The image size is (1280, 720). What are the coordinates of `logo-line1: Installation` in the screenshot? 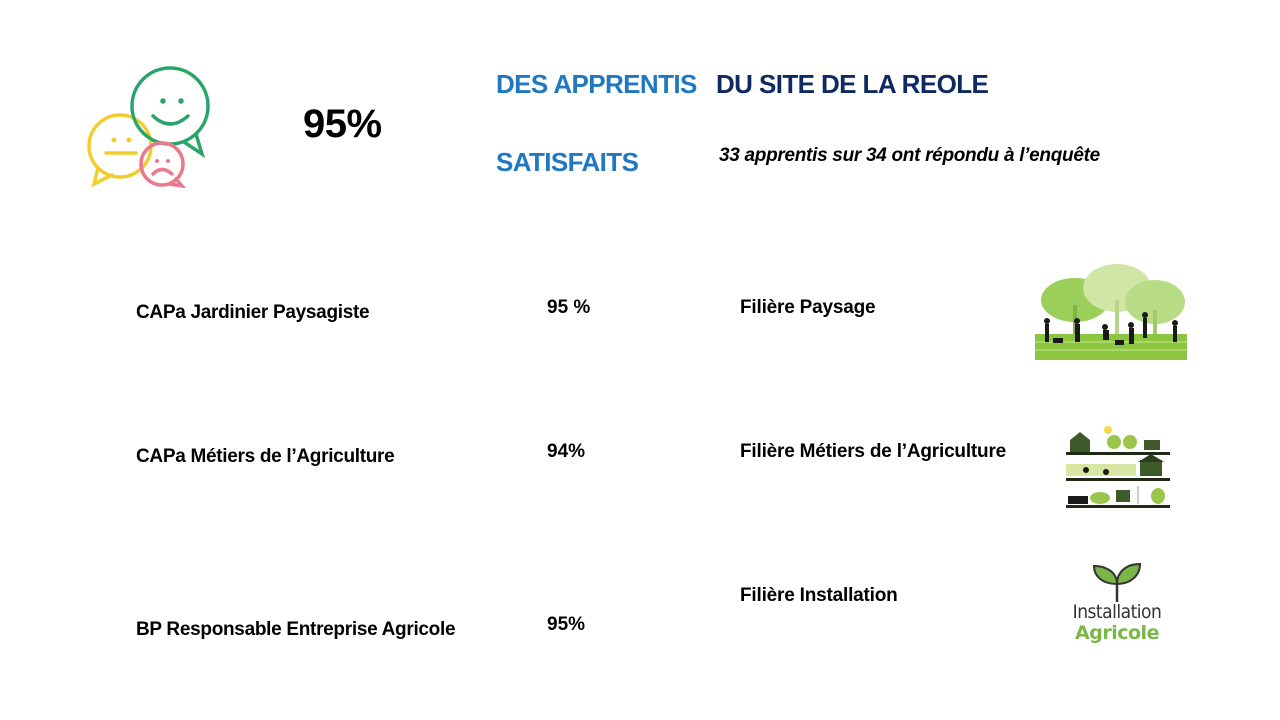 It's located at (1117, 612).